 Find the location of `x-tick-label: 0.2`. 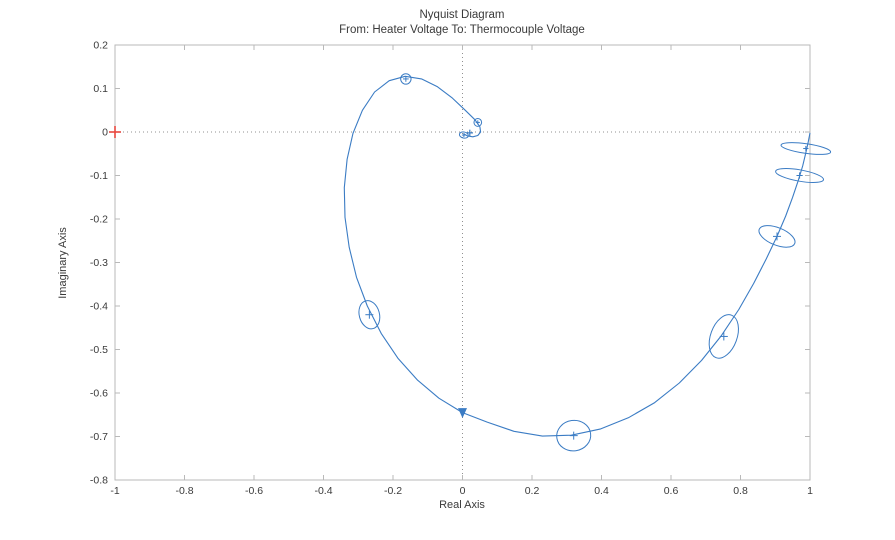

x-tick-label: 0.2 is located at coordinates (532, 491).